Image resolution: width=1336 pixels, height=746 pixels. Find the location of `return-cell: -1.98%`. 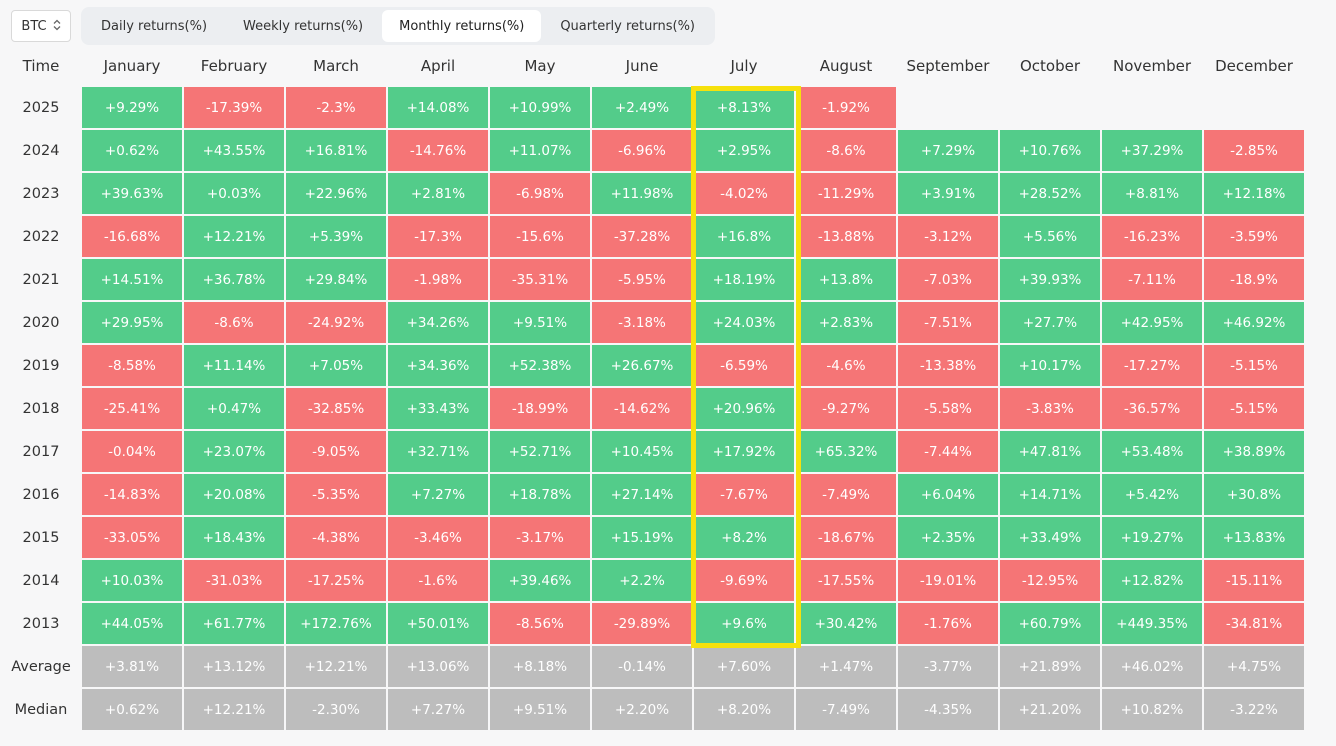

return-cell: -1.98% is located at coordinates (438, 279).